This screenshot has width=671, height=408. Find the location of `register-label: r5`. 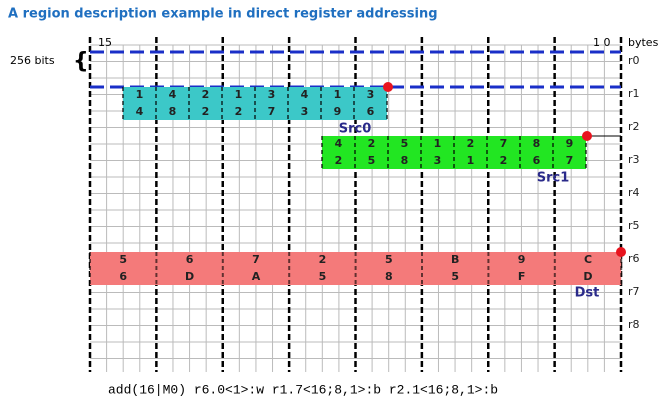

register-label: r5 is located at coordinates (634, 225).